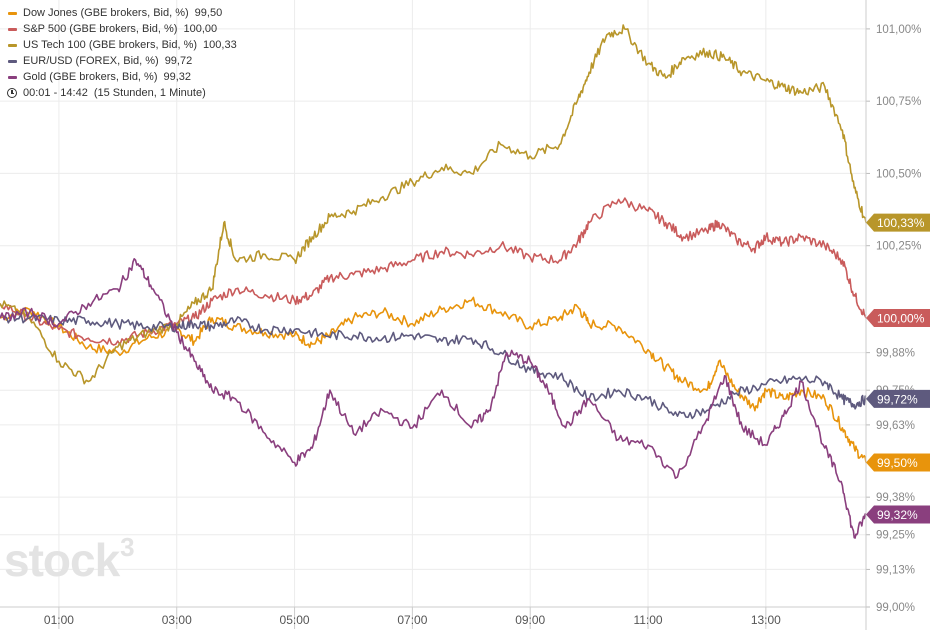  What do you see at coordinates (295, 620) in the screenshot?
I see `x-tick-label: 05:00` at bounding box center [295, 620].